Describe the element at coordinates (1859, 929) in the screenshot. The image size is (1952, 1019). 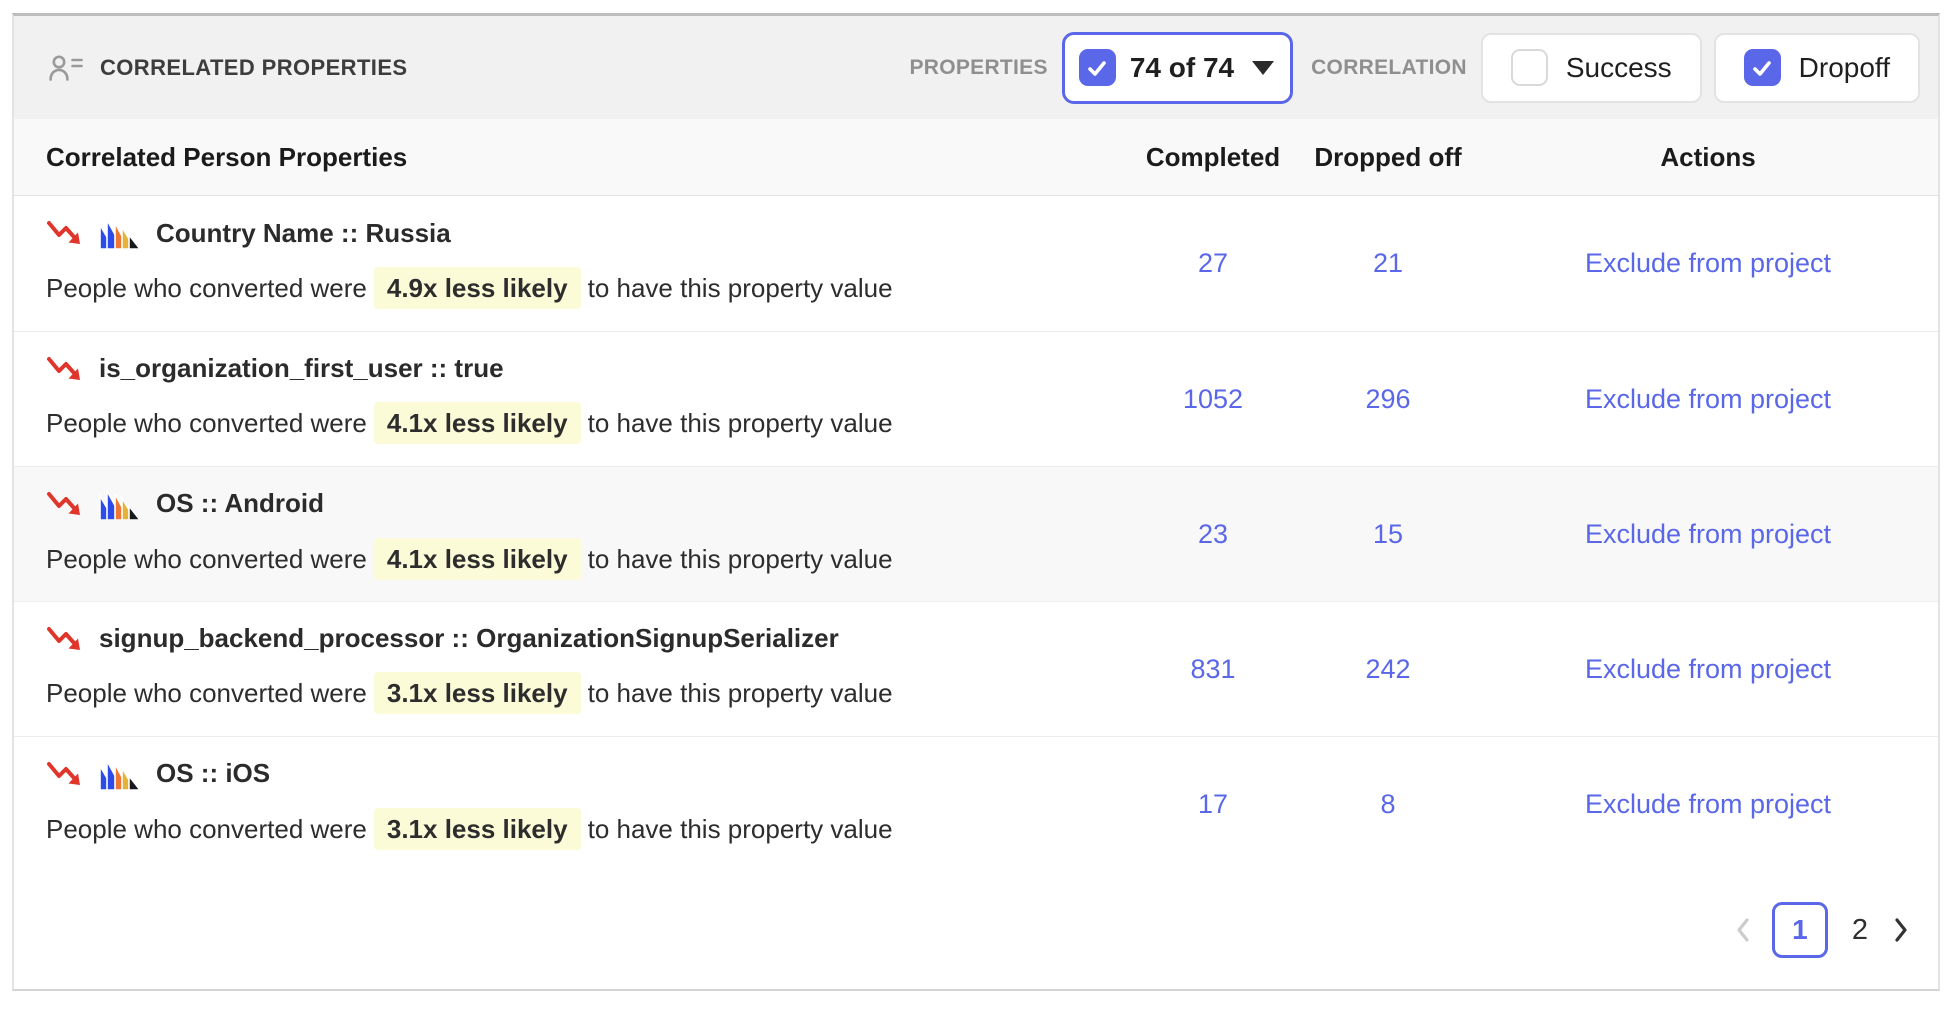
I see `page-button: 2` at that location.